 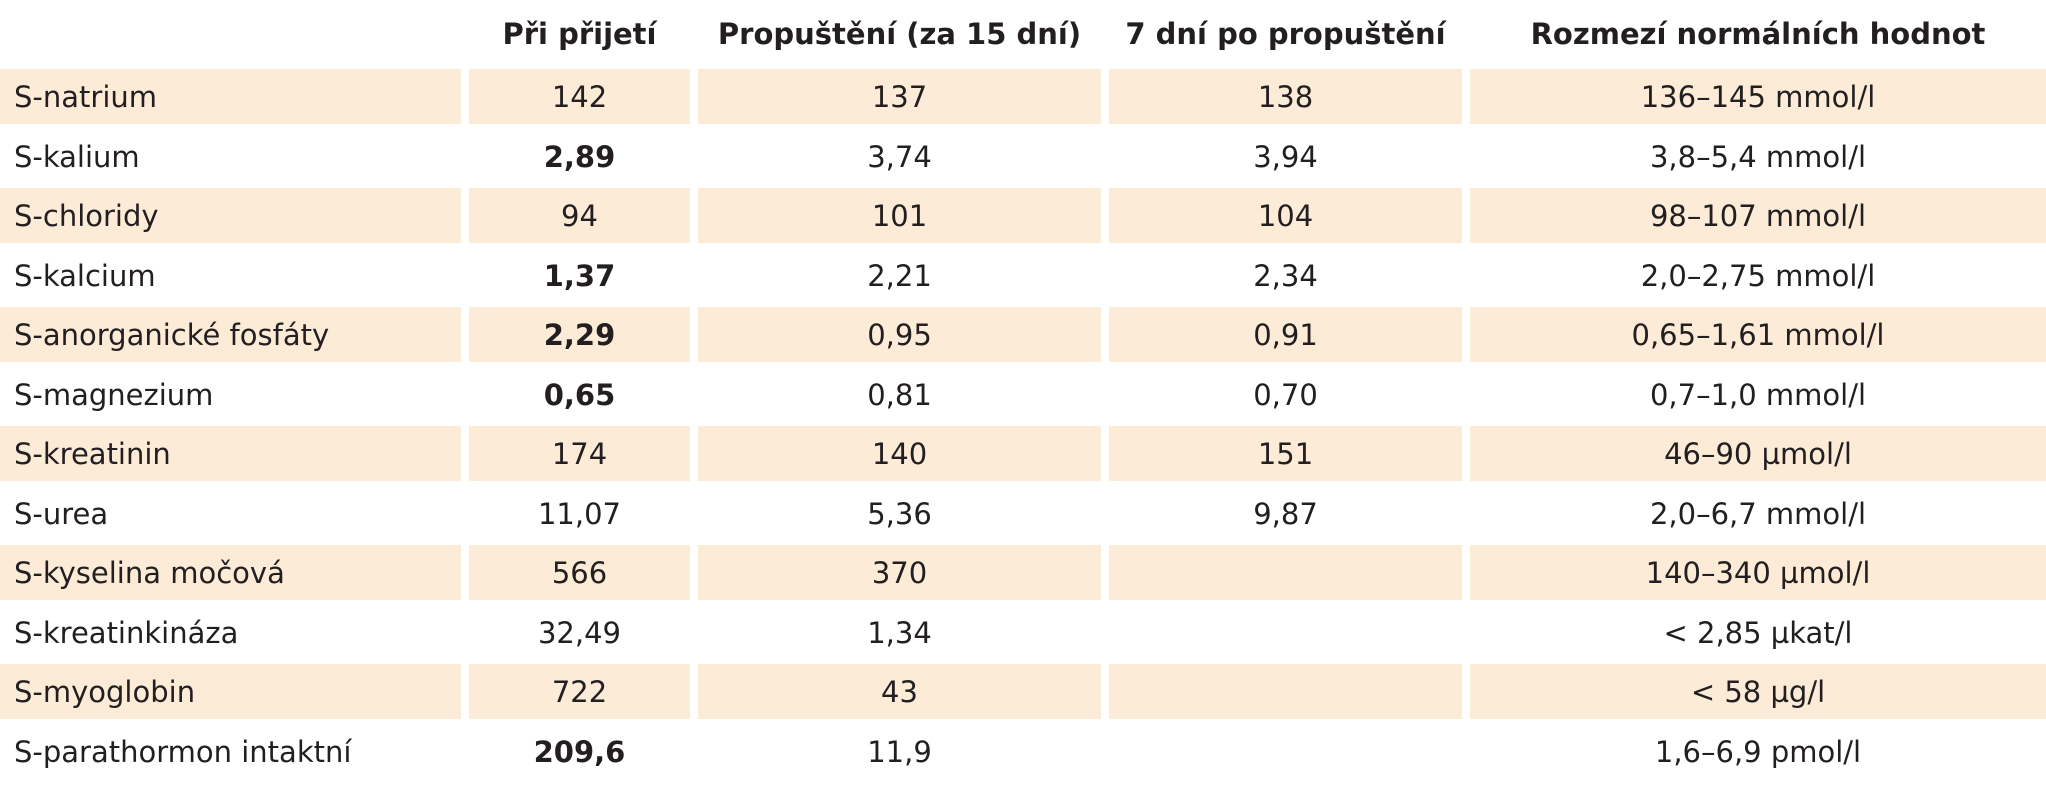 What do you see at coordinates (114, 394) in the screenshot?
I see `parameter-cell: S-magnezium` at bounding box center [114, 394].